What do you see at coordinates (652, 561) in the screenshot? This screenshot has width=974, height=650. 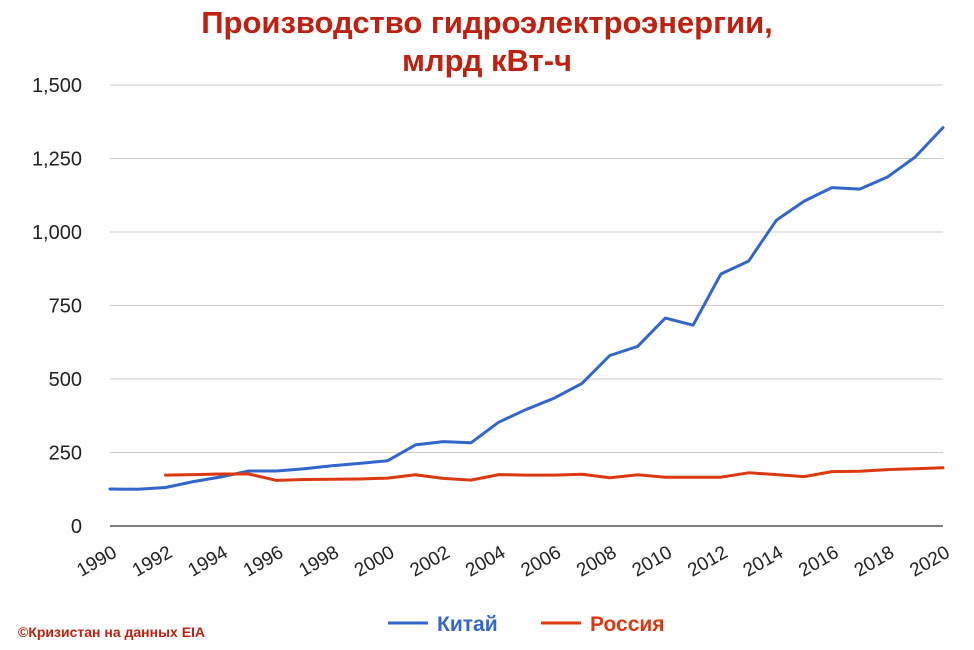 I see `x-tick-label: 2010` at bounding box center [652, 561].